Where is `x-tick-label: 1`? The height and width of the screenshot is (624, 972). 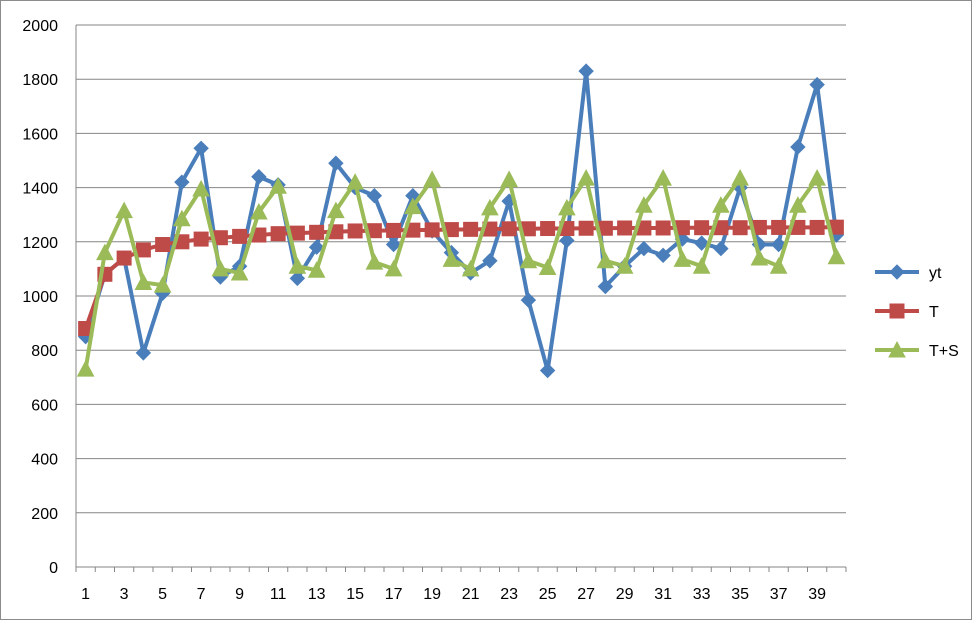 x-tick-label: 1 is located at coordinates (85, 594).